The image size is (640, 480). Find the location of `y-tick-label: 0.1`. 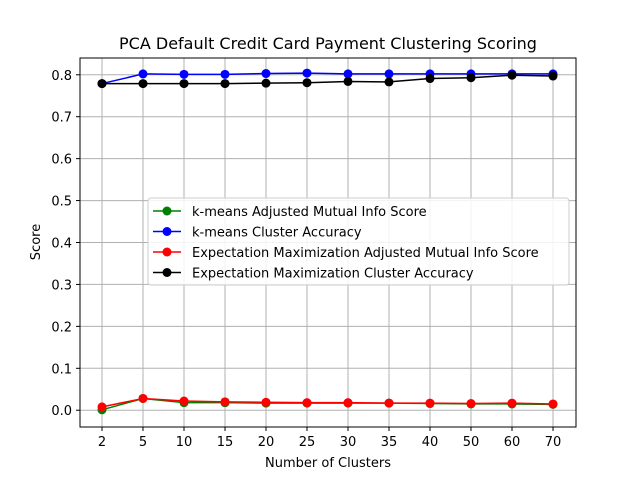

y-tick-label: 0.1 is located at coordinates (61, 369).